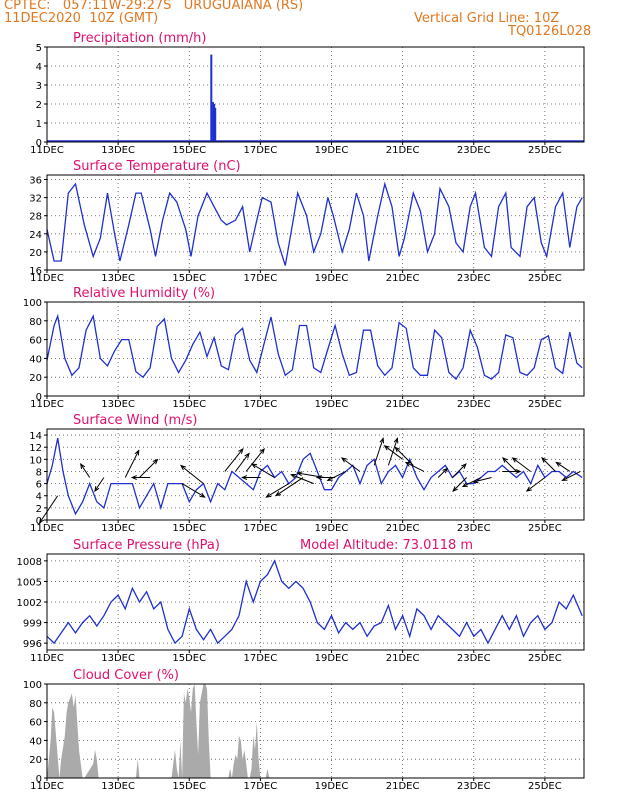 This screenshot has height=800, width=618. What do you see at coordinates (146, 545) in the screenshot?
I see `panel-title: Surface Pressure (hPa)` at bounding box center [146, 545].